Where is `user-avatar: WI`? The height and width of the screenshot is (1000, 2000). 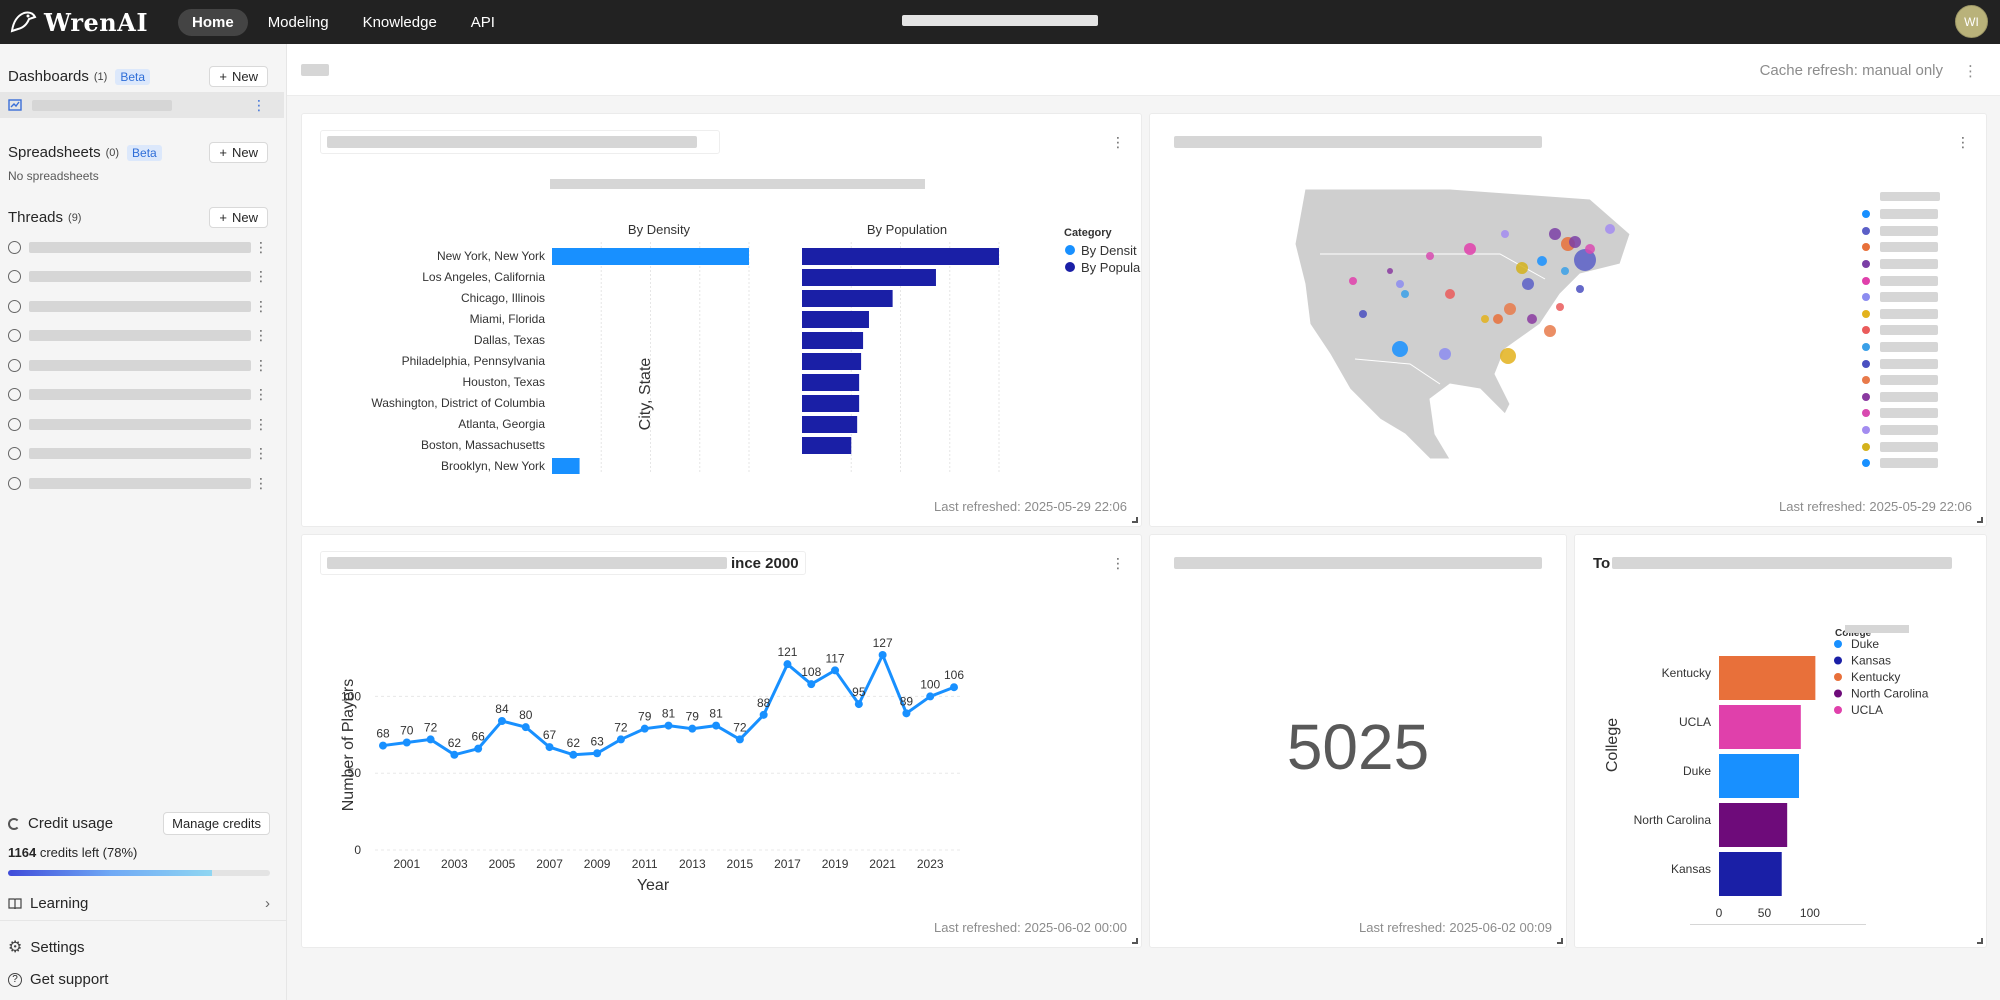
user-avatar: WI is located at coordinates (1971, 21).